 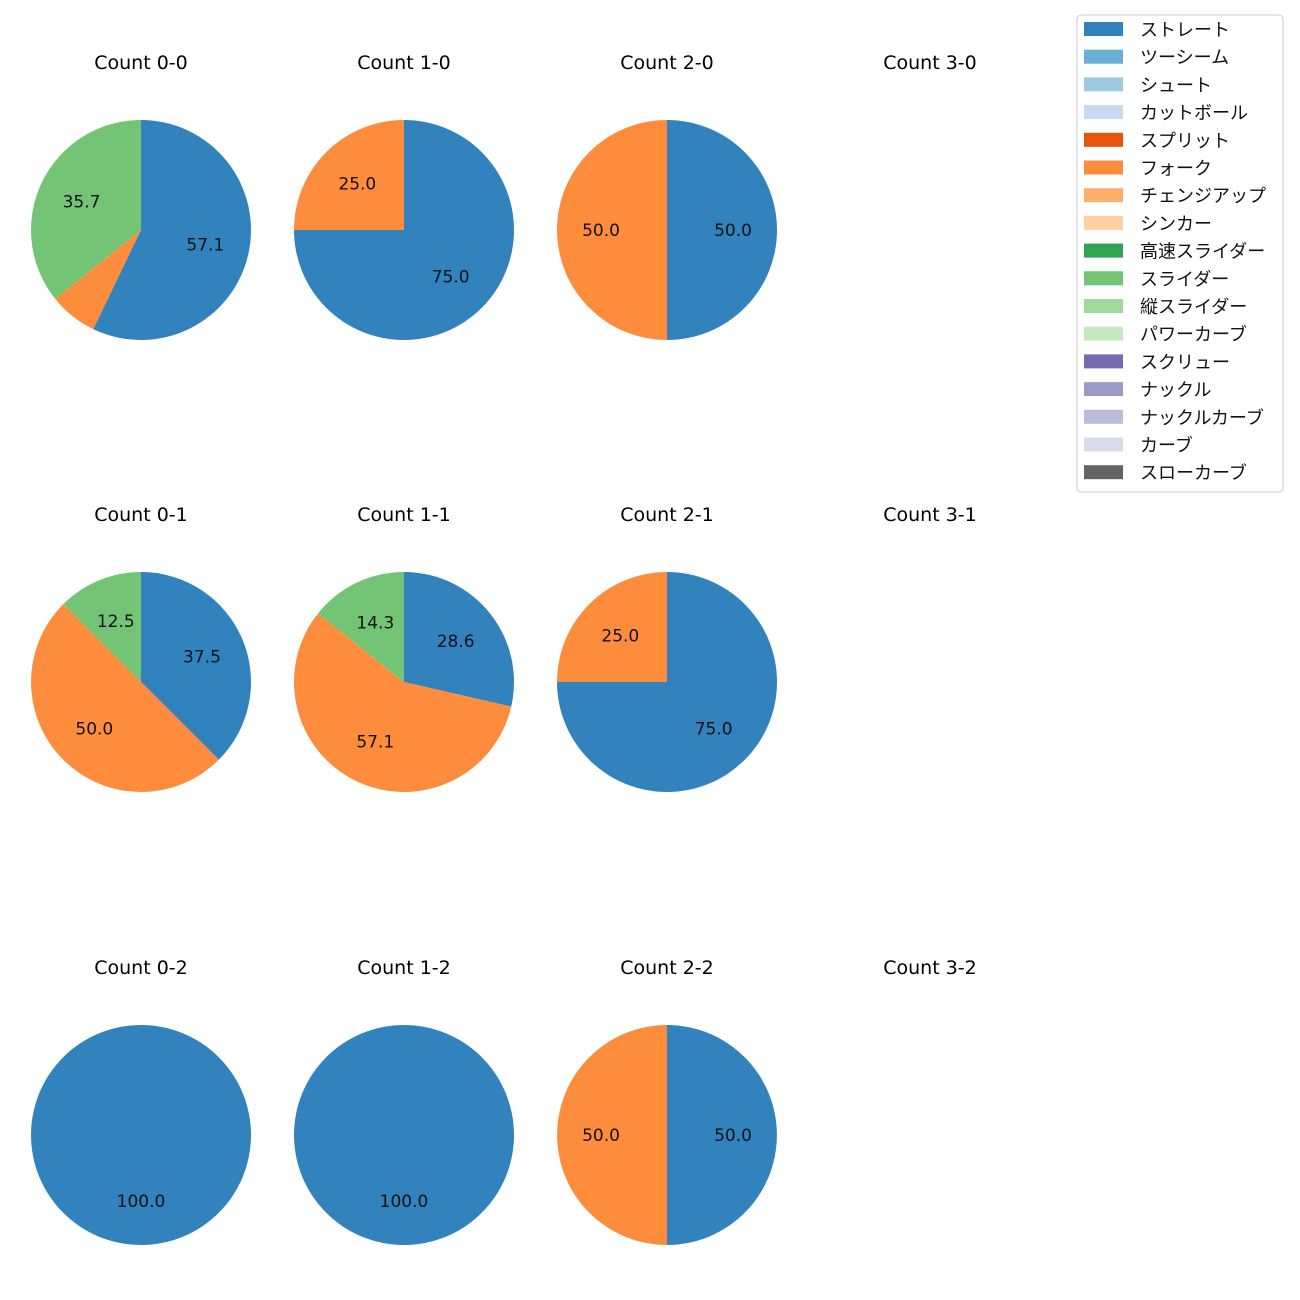 I want to click on subplot-title: Count 0-2, so click(x=141, y=968).